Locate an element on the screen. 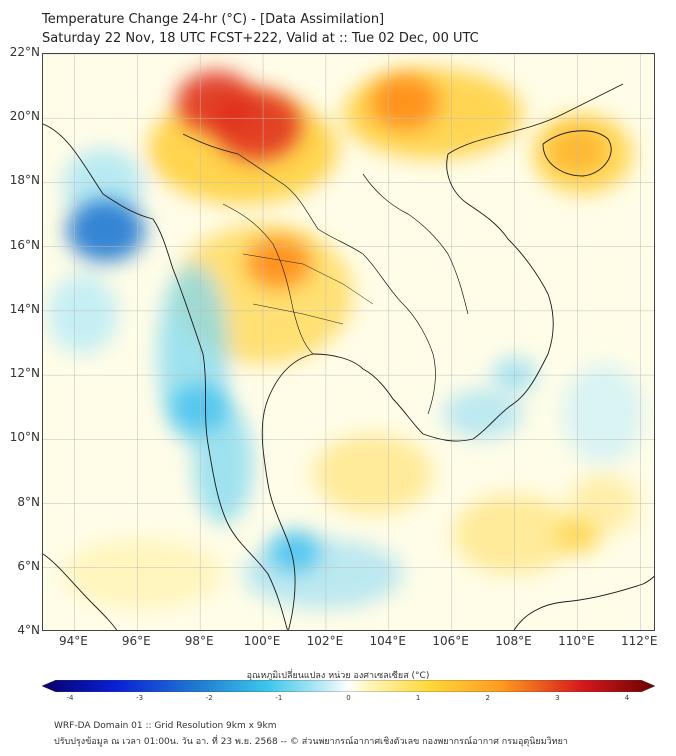 This screenshot has width=676, height=756. border-thai-laos-cambodia is located at coordinates (399, 334).